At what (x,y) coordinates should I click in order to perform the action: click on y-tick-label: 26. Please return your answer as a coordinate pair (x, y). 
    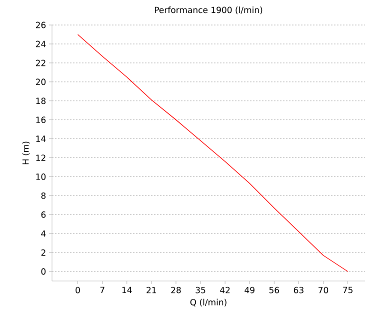
    Looking at the image, I should click on (41, 25).